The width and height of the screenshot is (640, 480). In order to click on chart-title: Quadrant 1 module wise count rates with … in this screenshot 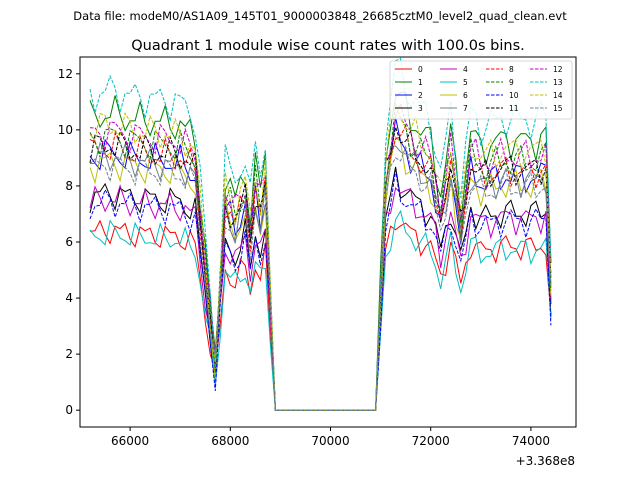, I will do `click(328, 46)`.